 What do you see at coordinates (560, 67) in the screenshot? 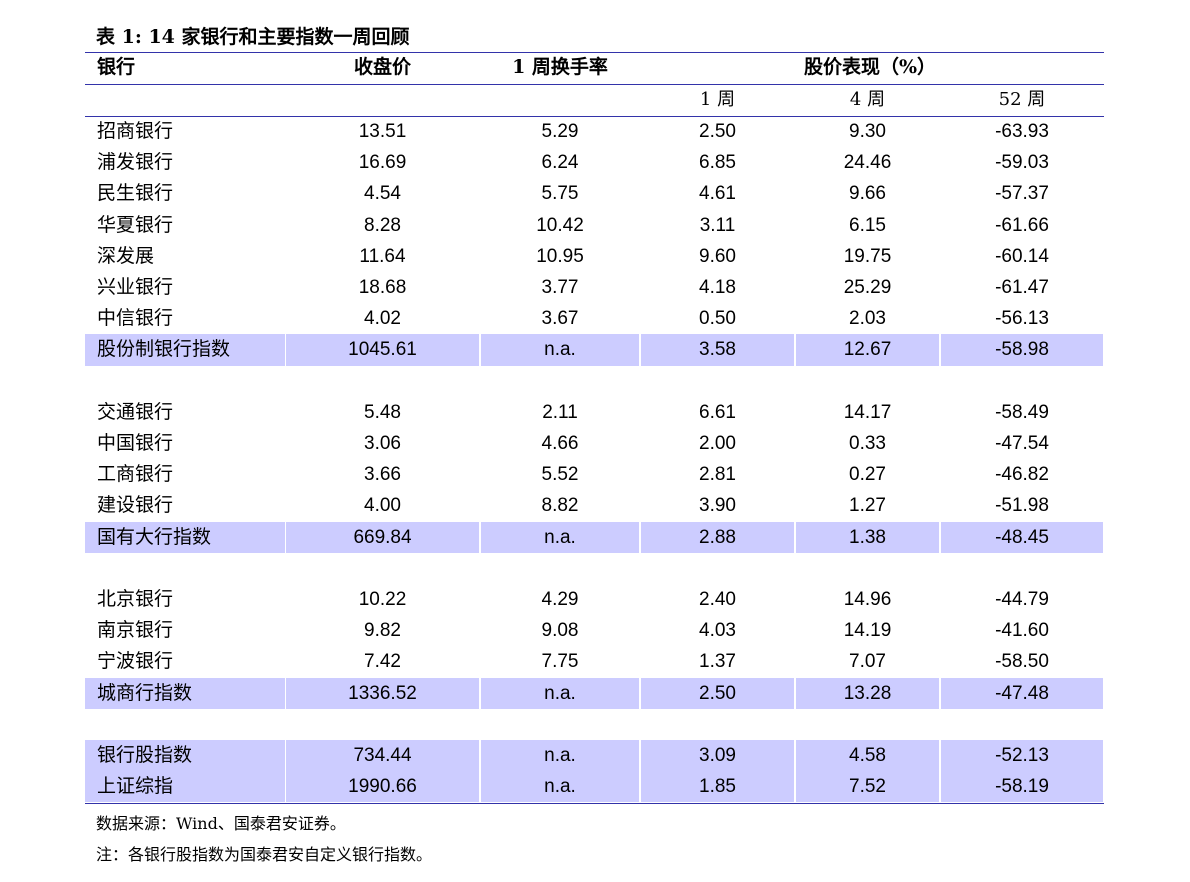
I see `header-cell: 1 周换手率` at bounding box center [560, 67].